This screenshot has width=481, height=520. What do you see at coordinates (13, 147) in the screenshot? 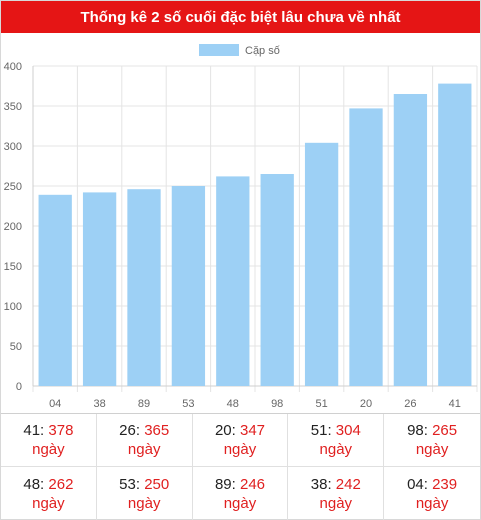
I see `y-tick-label: 300` at bounding box center [13, 147].